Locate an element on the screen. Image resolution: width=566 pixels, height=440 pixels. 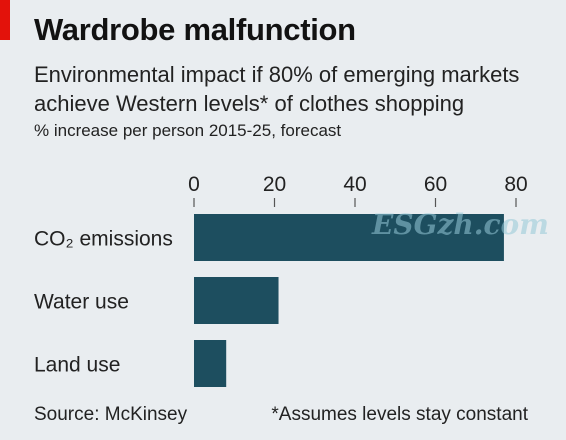
category-label: Water use is located at coordinates (81, 302).